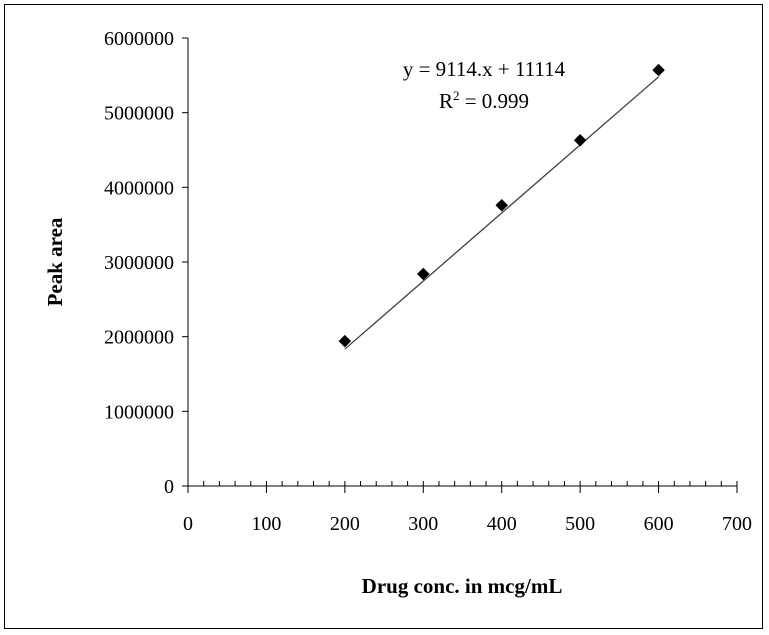 This screenshot has width=769, height=635. What do you see at coordinates (345, 524) in the screenshot?
I see `x-tick-label: 200` at bounding box center [345, 524].